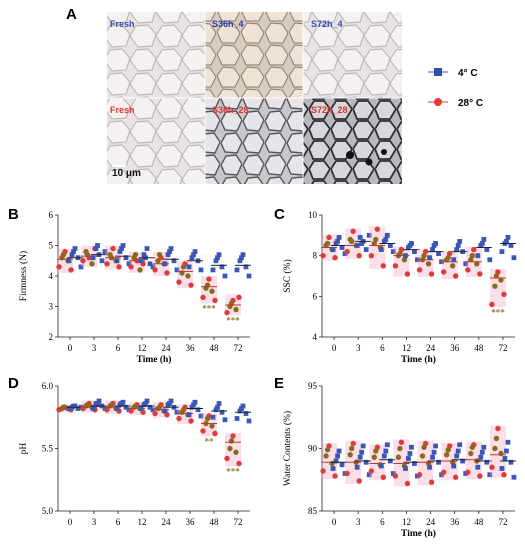 The width and height of the screenshot is (525, 550). Describe the element at coordinates (51, 307) in the screenshot. I see `chart-b-ytick-label: 3` at that location.